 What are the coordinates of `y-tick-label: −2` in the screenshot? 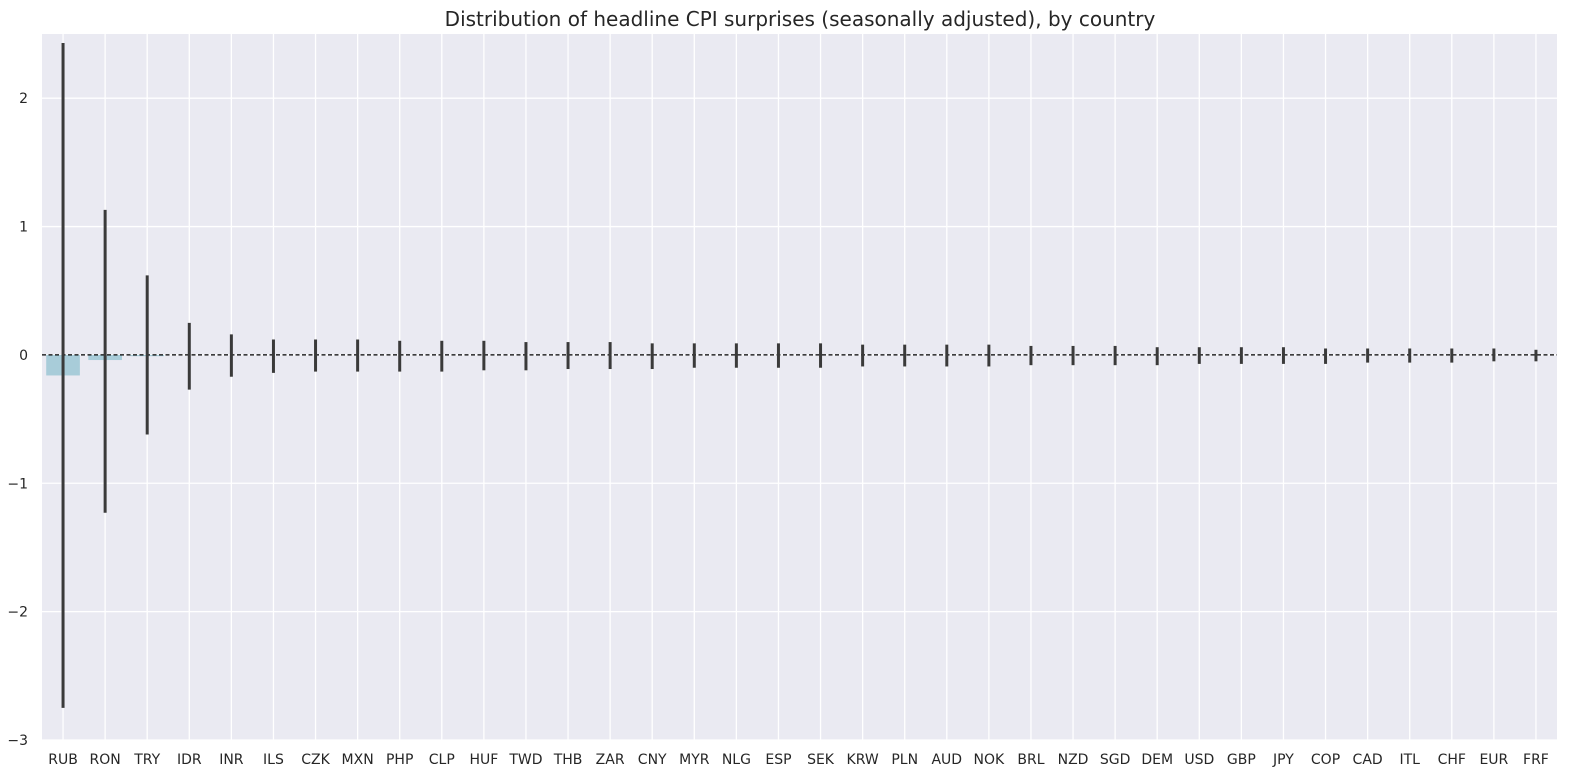 It's located at (17, 613).